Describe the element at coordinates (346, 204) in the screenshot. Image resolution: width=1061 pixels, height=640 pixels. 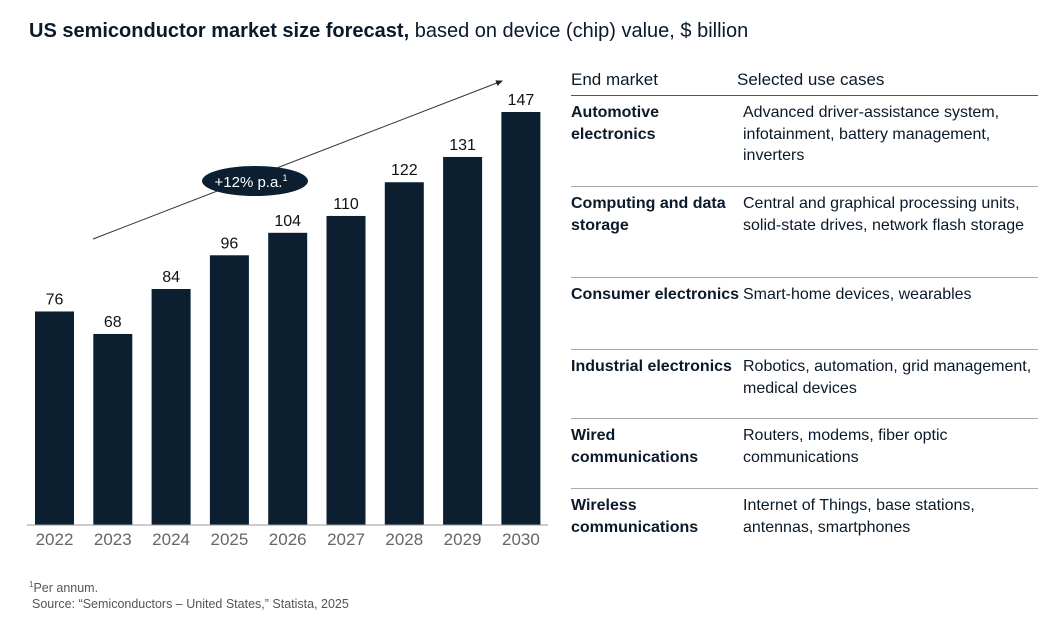
I see `data-label: 110` at that location.